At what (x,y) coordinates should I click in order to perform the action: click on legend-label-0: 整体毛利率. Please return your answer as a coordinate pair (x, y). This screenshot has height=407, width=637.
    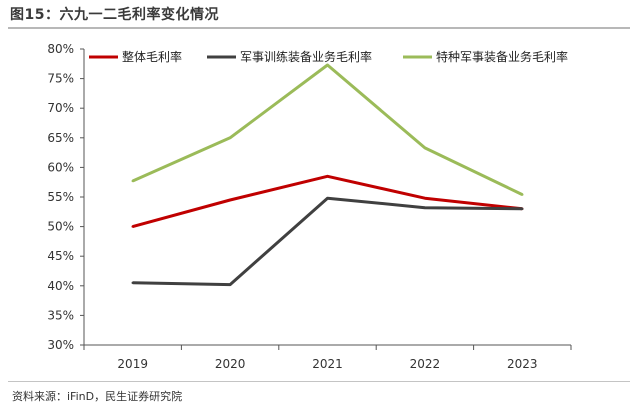
    Looking at the image, I should click on (152, 56).